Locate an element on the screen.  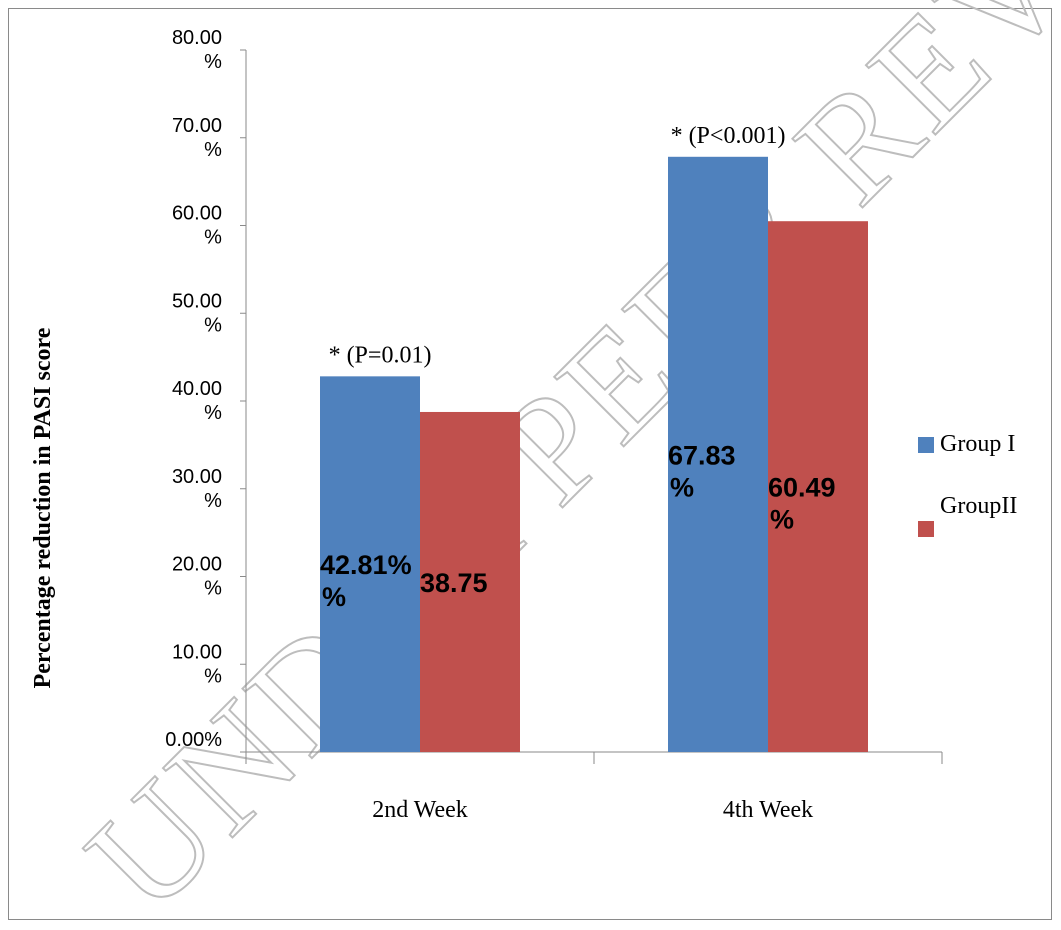
y-tick-label: 80.00 is located at coordinates (197, 38).